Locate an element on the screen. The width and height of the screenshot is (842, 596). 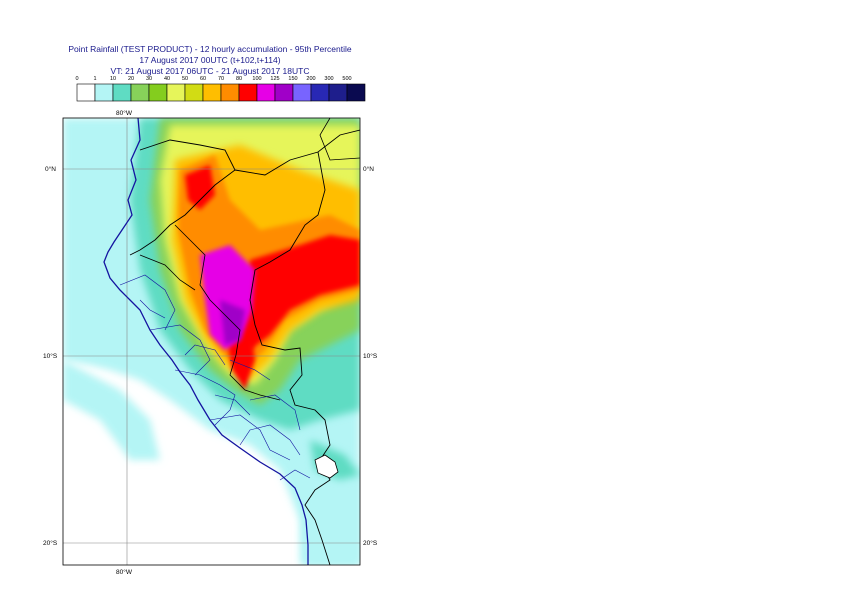
lat-label-20s-left: 20°S is located at coordinates (50, 543).